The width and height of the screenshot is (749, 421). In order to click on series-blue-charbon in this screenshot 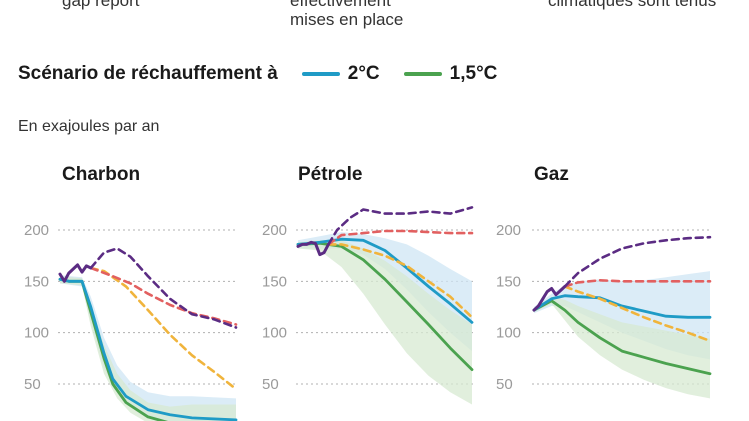, I will do `click(148, 349)`.